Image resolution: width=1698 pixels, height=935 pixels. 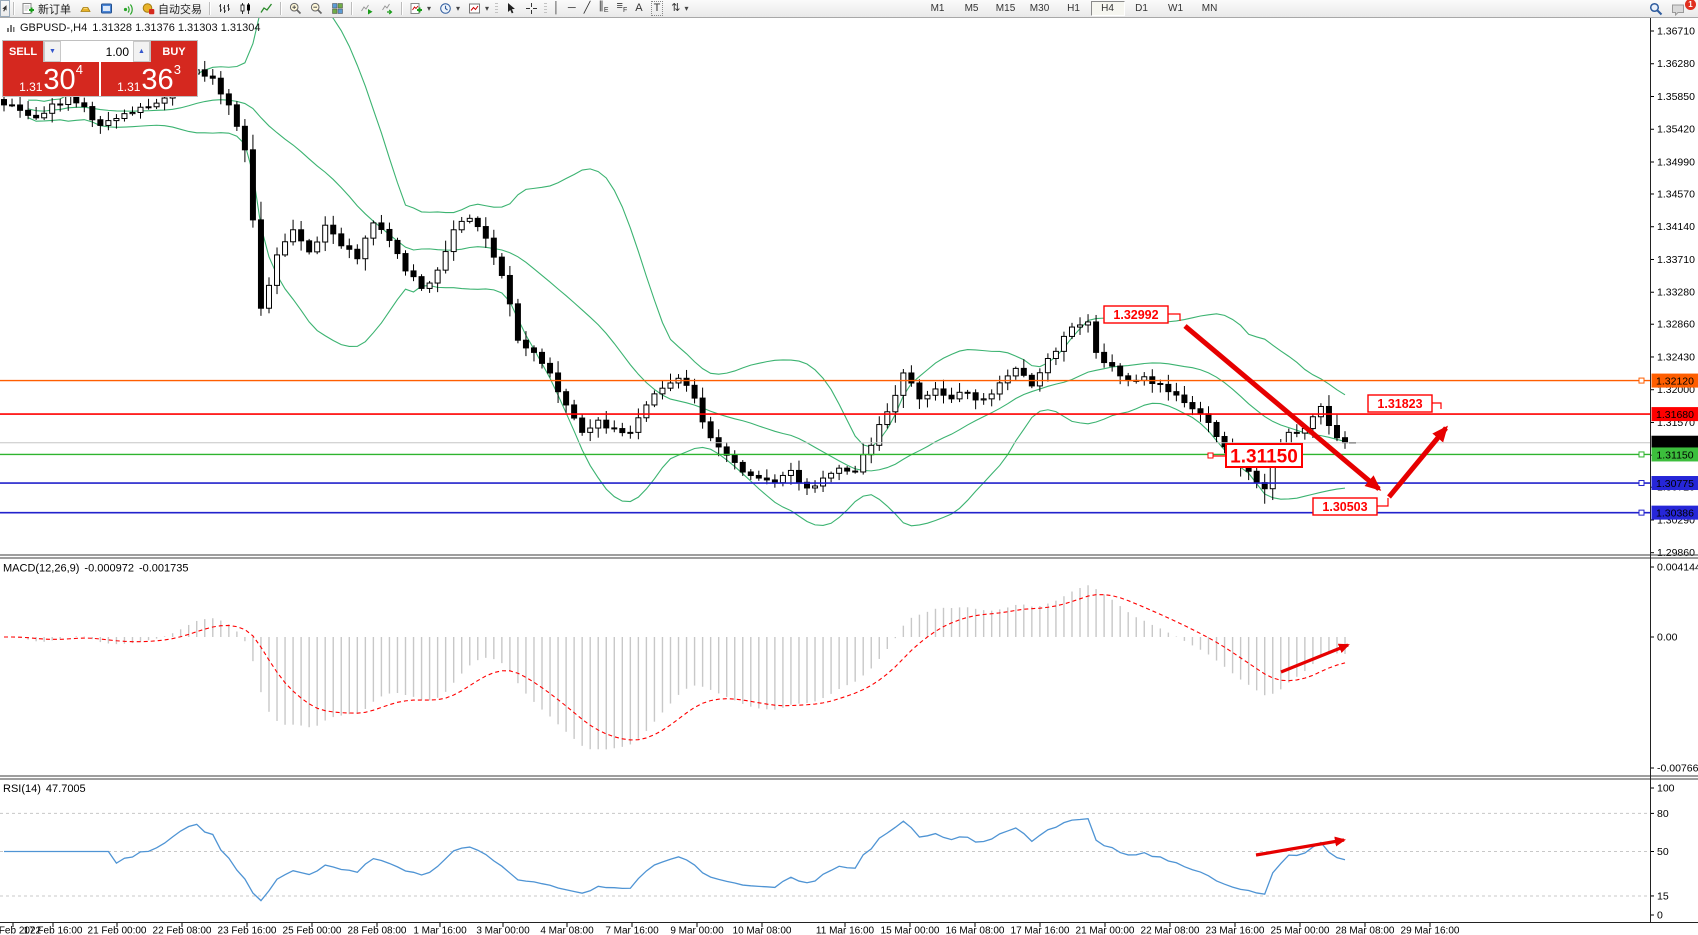 What do you see at coordinates (51, 79) in the screenshot?
I see `sell-price: 1.31 30 4` at bounding box center [51, 79].